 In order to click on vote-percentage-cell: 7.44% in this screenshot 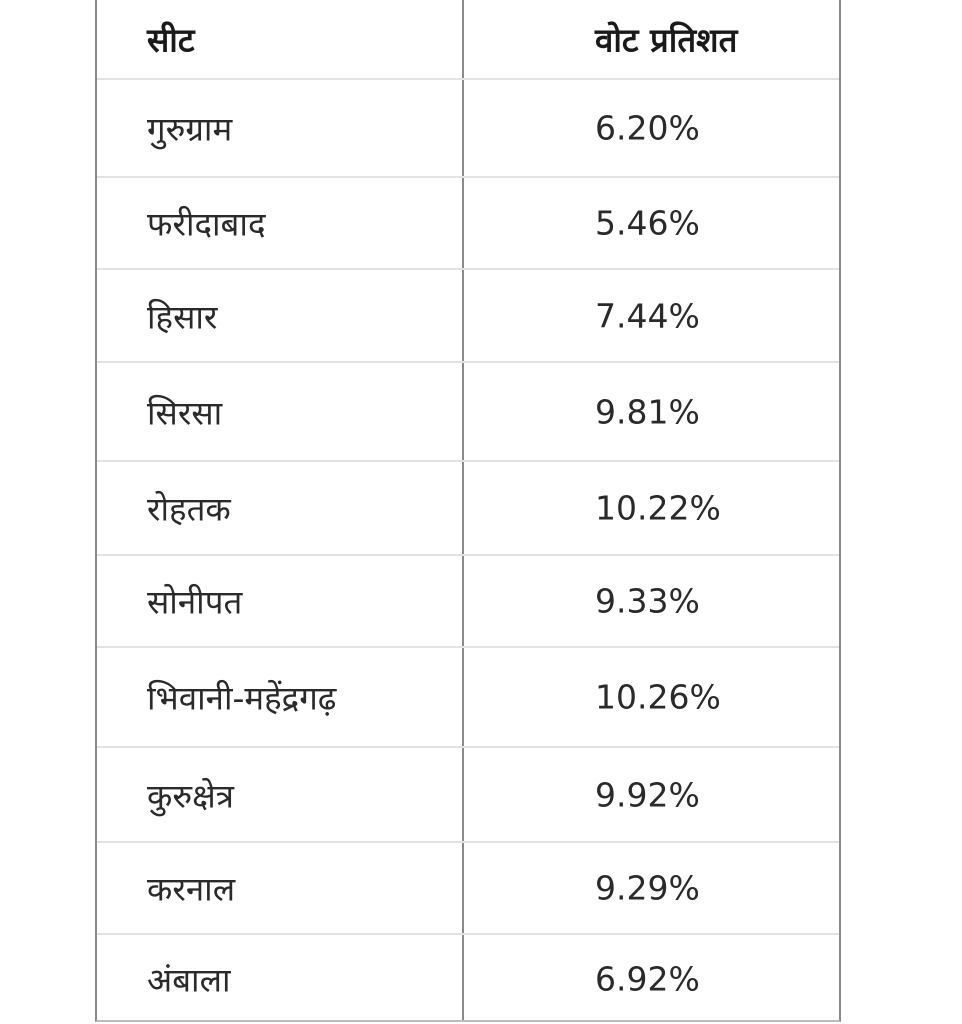, I will do `click(647, 315)`.